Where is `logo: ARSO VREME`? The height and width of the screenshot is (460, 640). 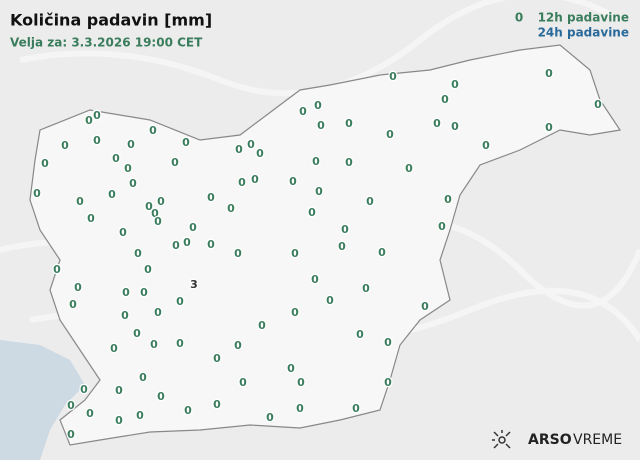
logo: ARSO VREME is located at coordinates (557, 439).